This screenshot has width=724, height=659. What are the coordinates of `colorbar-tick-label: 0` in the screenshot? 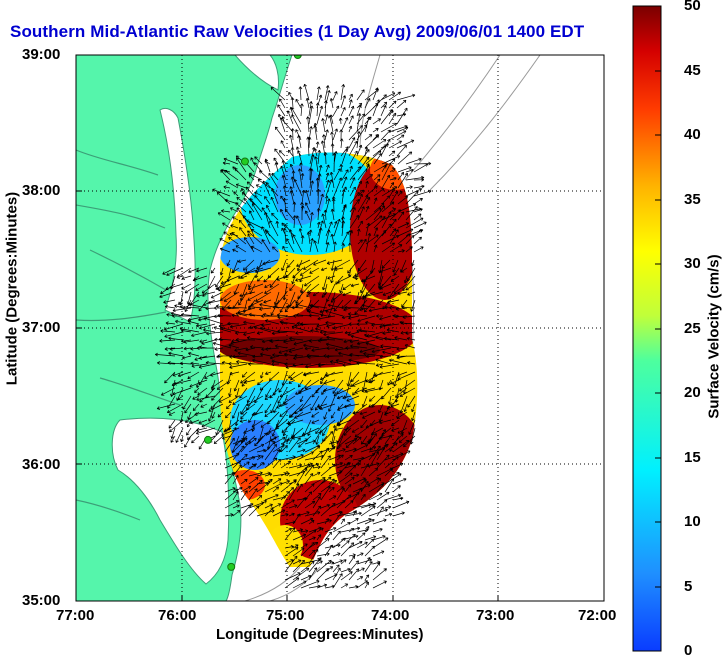 It's located at (688, 650).